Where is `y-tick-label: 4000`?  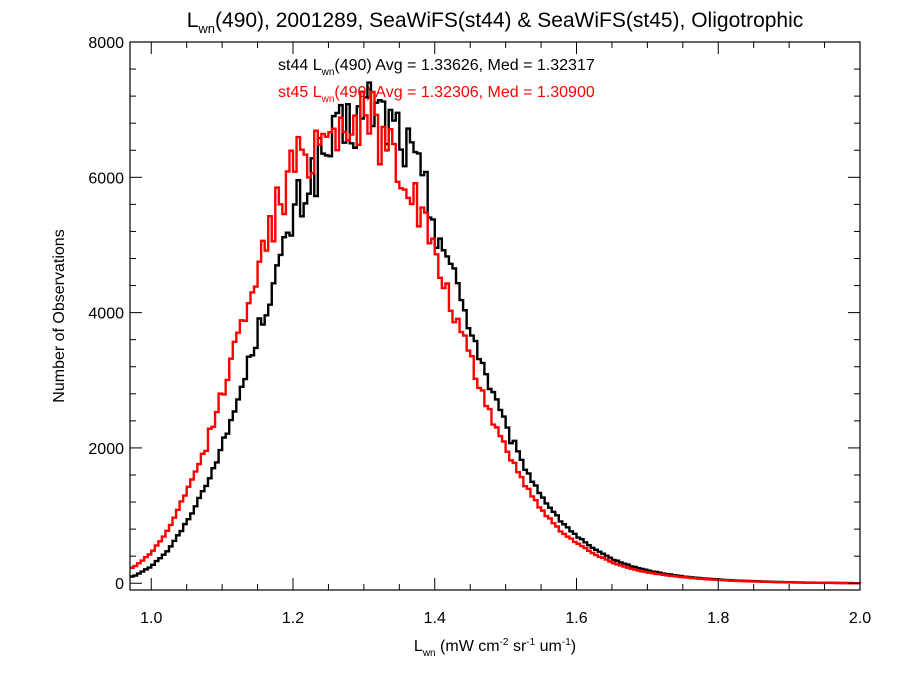 y-tick-label: 4000 is located at coordinates (106, 314).